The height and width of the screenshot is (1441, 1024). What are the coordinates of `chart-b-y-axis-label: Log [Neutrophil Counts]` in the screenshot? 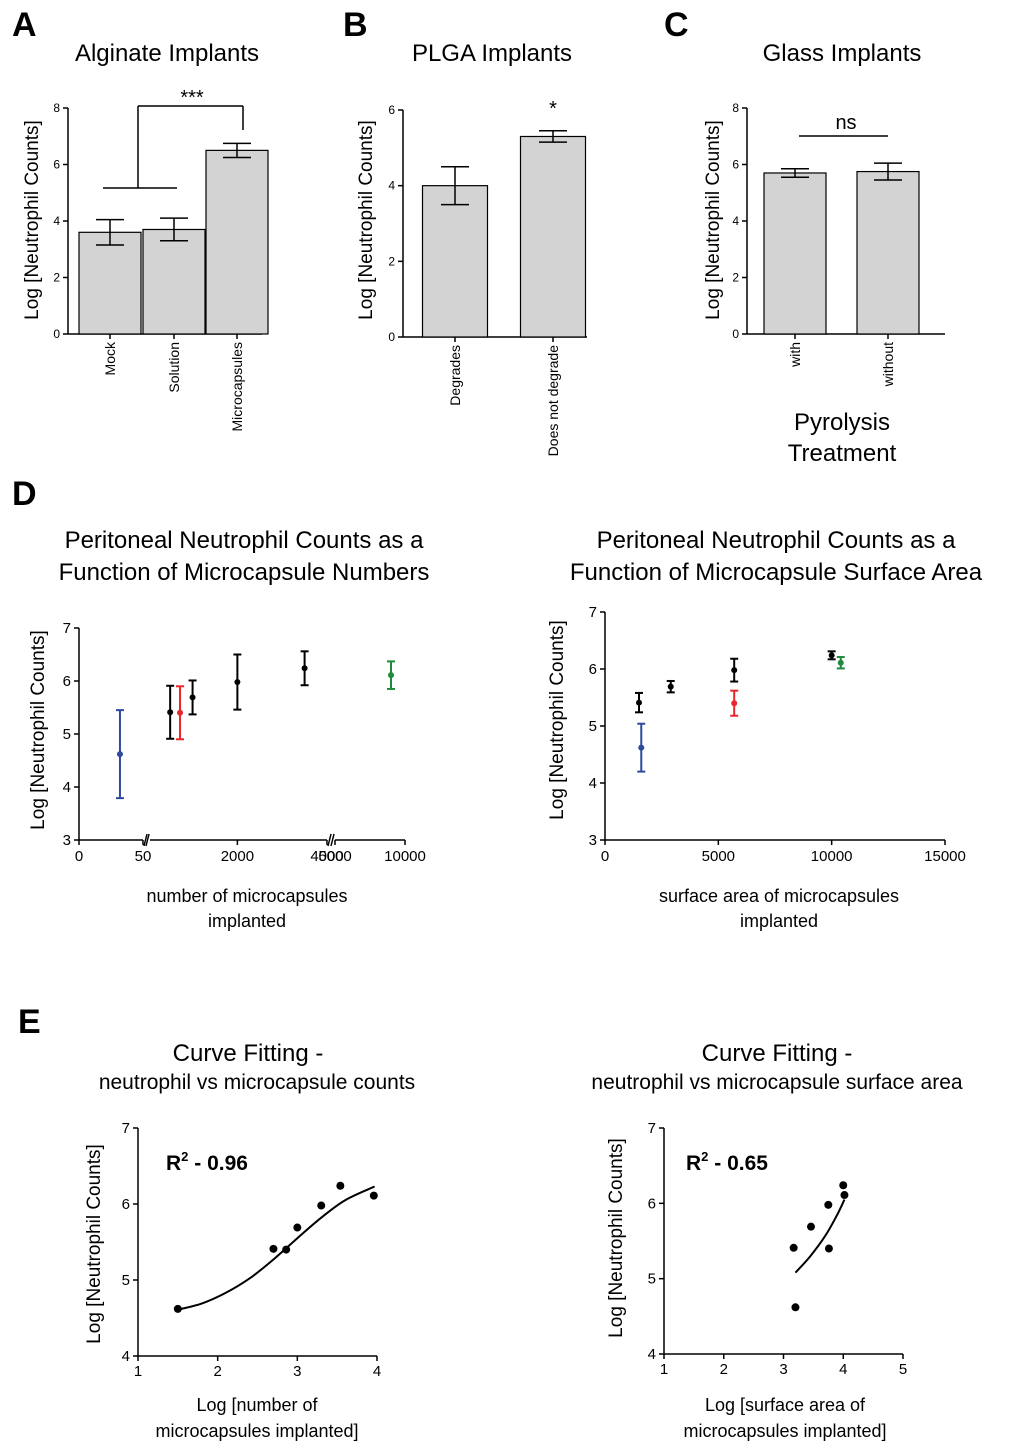 It's located at (366, 220).